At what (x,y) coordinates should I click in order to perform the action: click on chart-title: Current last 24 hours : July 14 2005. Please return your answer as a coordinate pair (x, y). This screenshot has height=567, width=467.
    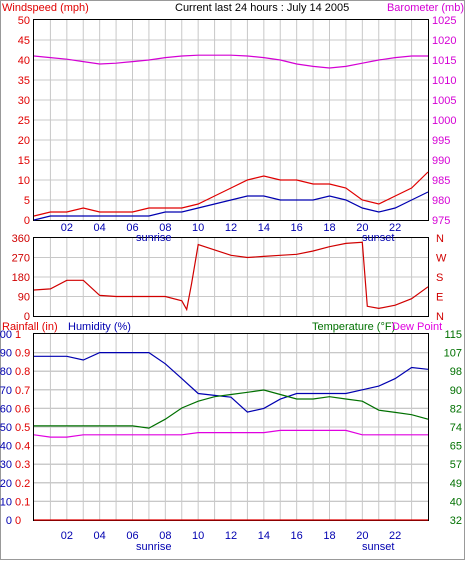
    Looking at the image, I should click on (262, 8).